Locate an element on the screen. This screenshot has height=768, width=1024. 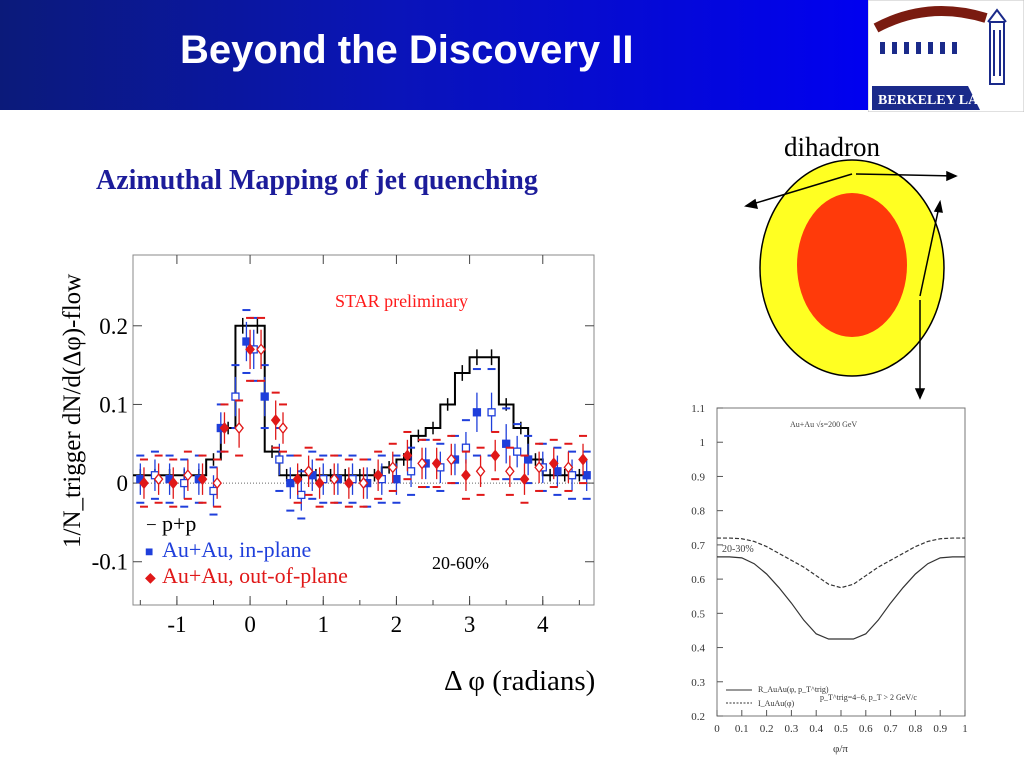
legend-marker-out-of-plane: ◆ is located at coordinates (150, 578).